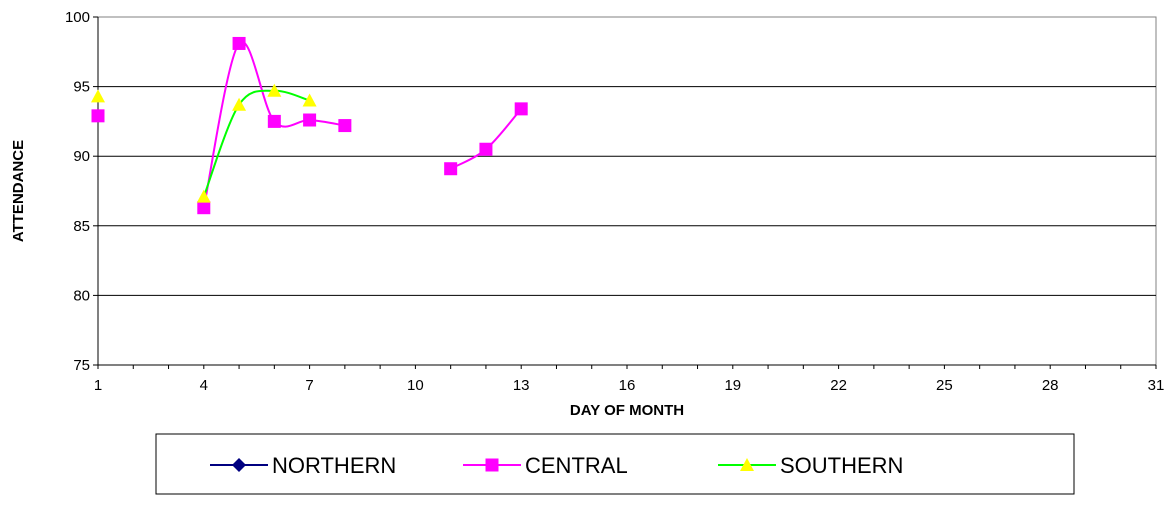  Describe the element at coordinates (627, 410) in the screenshot. I see `x-axis-title: DAY OF MONTH` at that location.